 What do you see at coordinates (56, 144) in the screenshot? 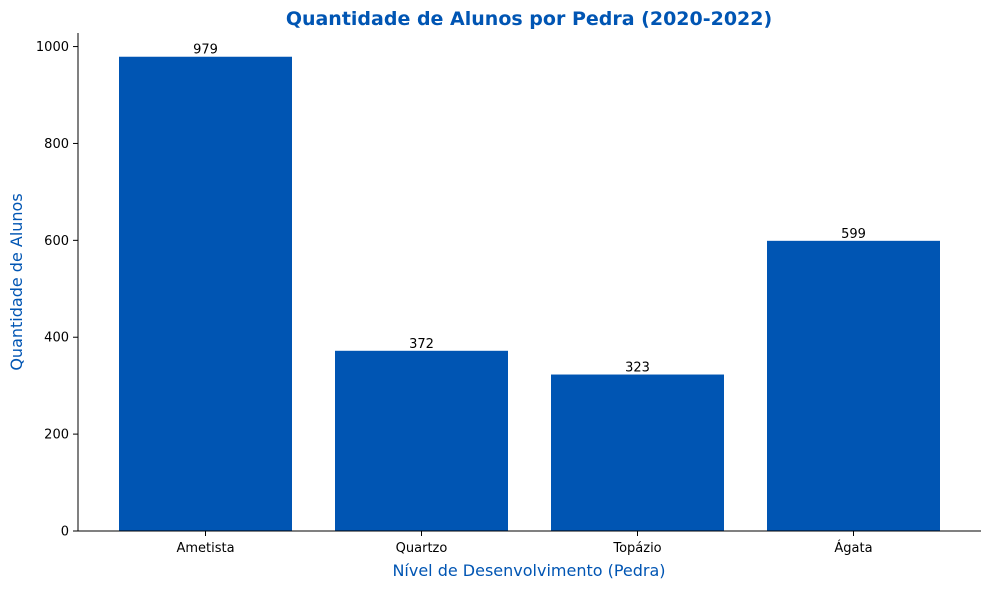
I see `y-tick-label: 800` at bounding box center [56, 144].